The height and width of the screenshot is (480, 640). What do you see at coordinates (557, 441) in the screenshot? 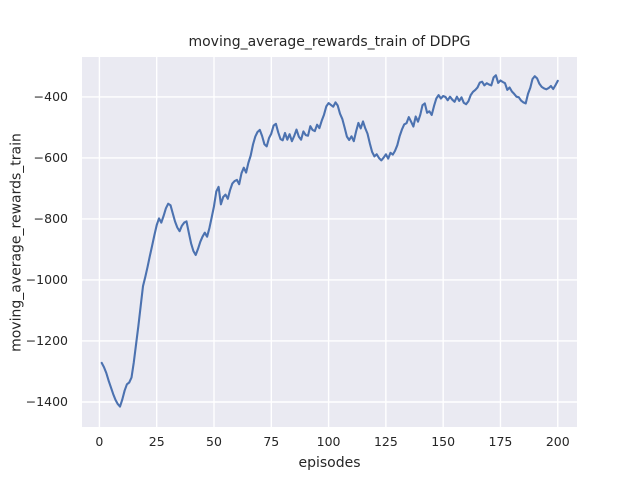
I see `x-tick-label: 200` at bounding box center [557, 441].